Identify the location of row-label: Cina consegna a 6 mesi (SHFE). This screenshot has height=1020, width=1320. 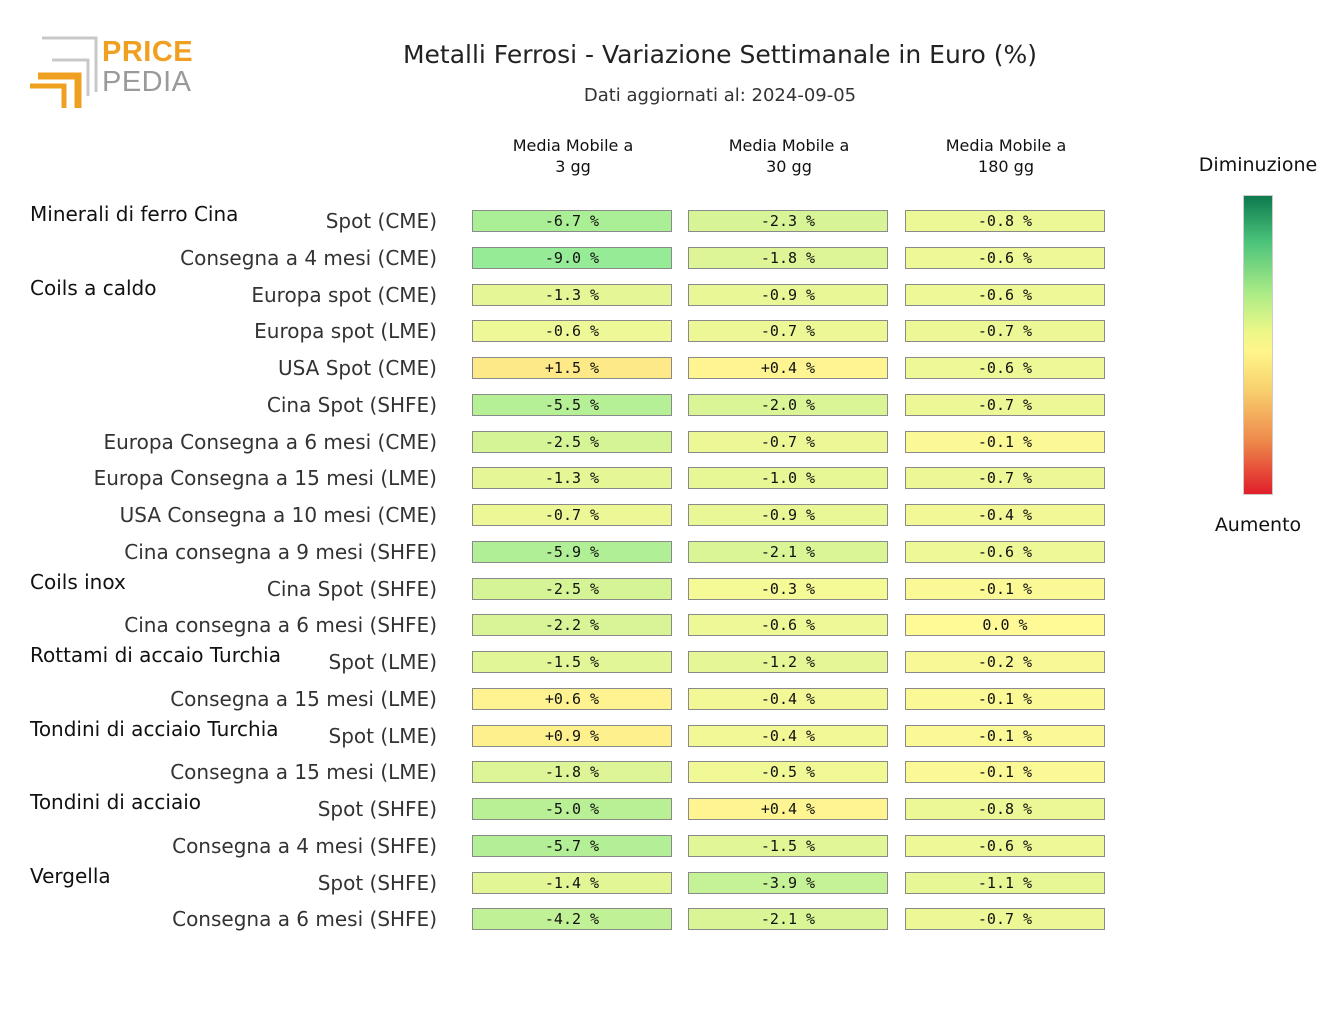
(280, 625).